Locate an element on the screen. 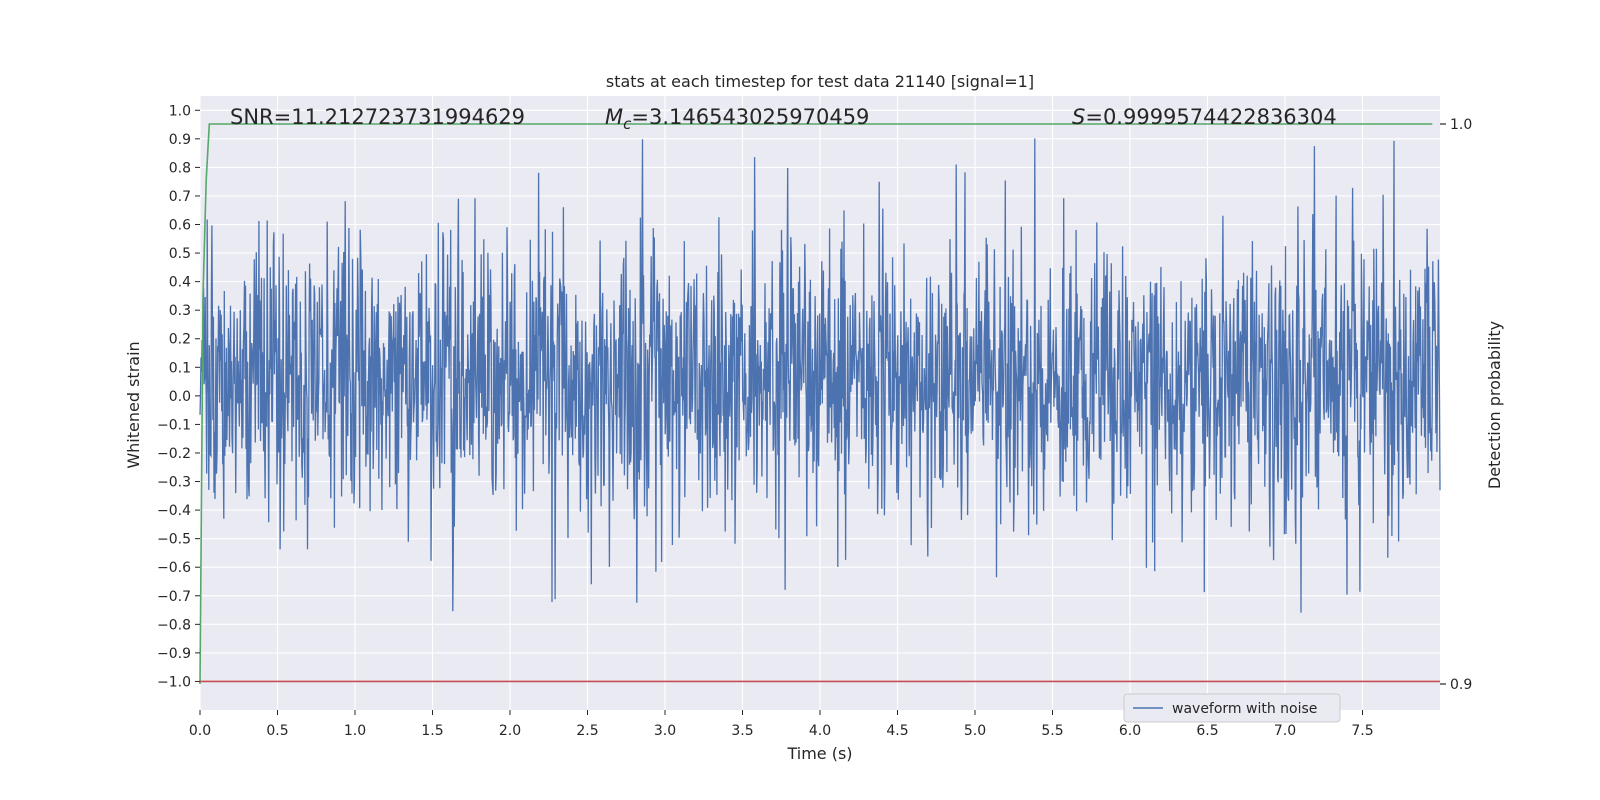 Image resolution: width=1600 pixels, height=800 pixels. y-tick-label: −0.3 is located at coordinates (174, 483).